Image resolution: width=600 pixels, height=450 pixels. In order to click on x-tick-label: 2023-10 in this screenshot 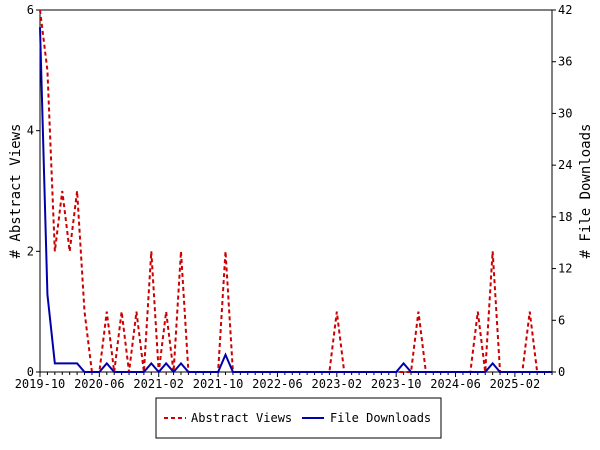, I will do `click(396, 384)`.